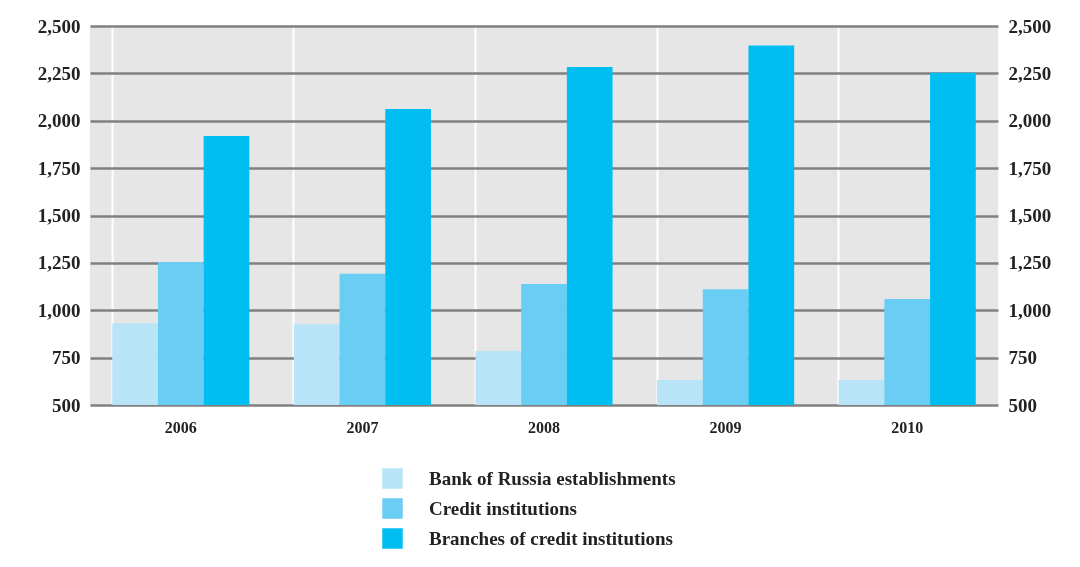 The height and width of the screenshot is (567, 1080). I want to click on y2-tick-label: 1,750, so click(1030, 168).